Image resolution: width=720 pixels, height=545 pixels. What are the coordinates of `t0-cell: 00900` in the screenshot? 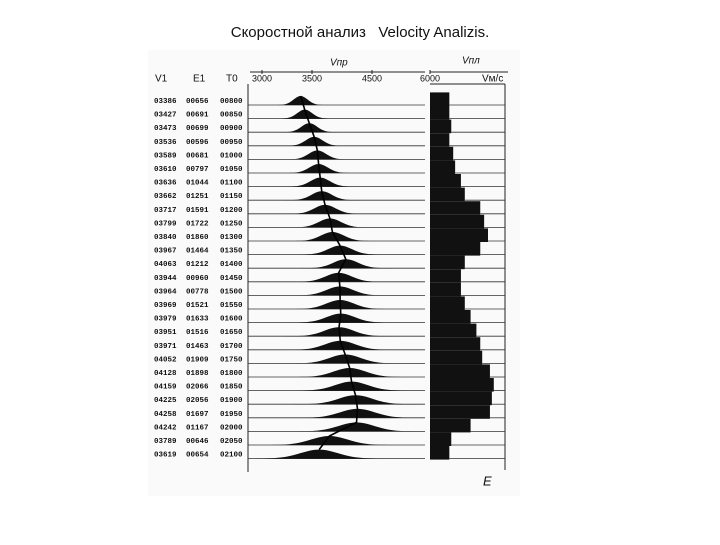 It's located at (231, 129).